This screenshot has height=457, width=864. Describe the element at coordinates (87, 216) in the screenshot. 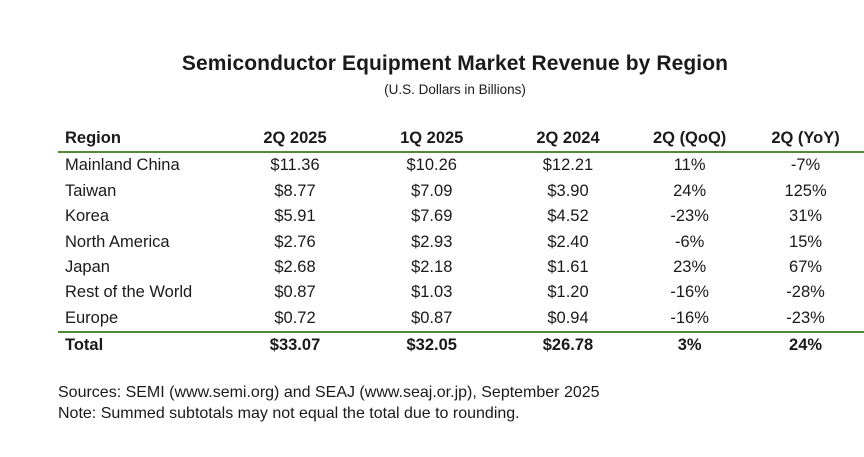

I see `region-cell: Korea` at that location.